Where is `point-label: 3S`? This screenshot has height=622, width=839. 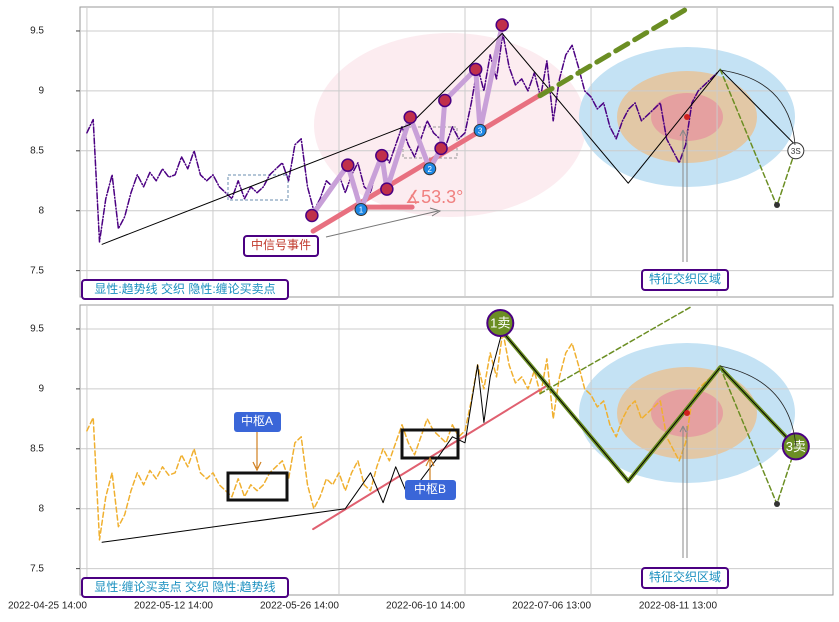
point-label: 3S is located at coordinates (796, 151).